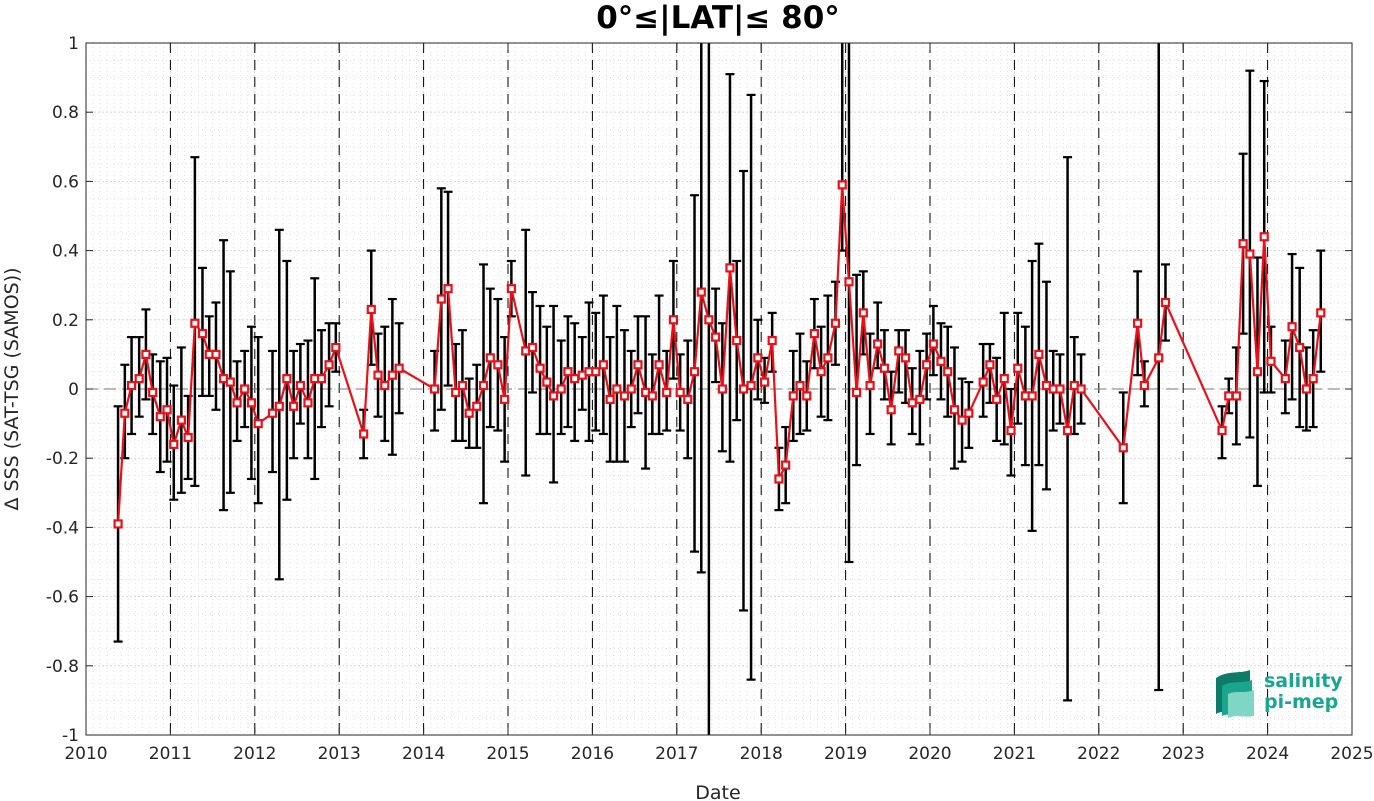  Describe the element at coordinates (62, 528) in the screenshot. I see `y-tick-label: -0.4` at that location.